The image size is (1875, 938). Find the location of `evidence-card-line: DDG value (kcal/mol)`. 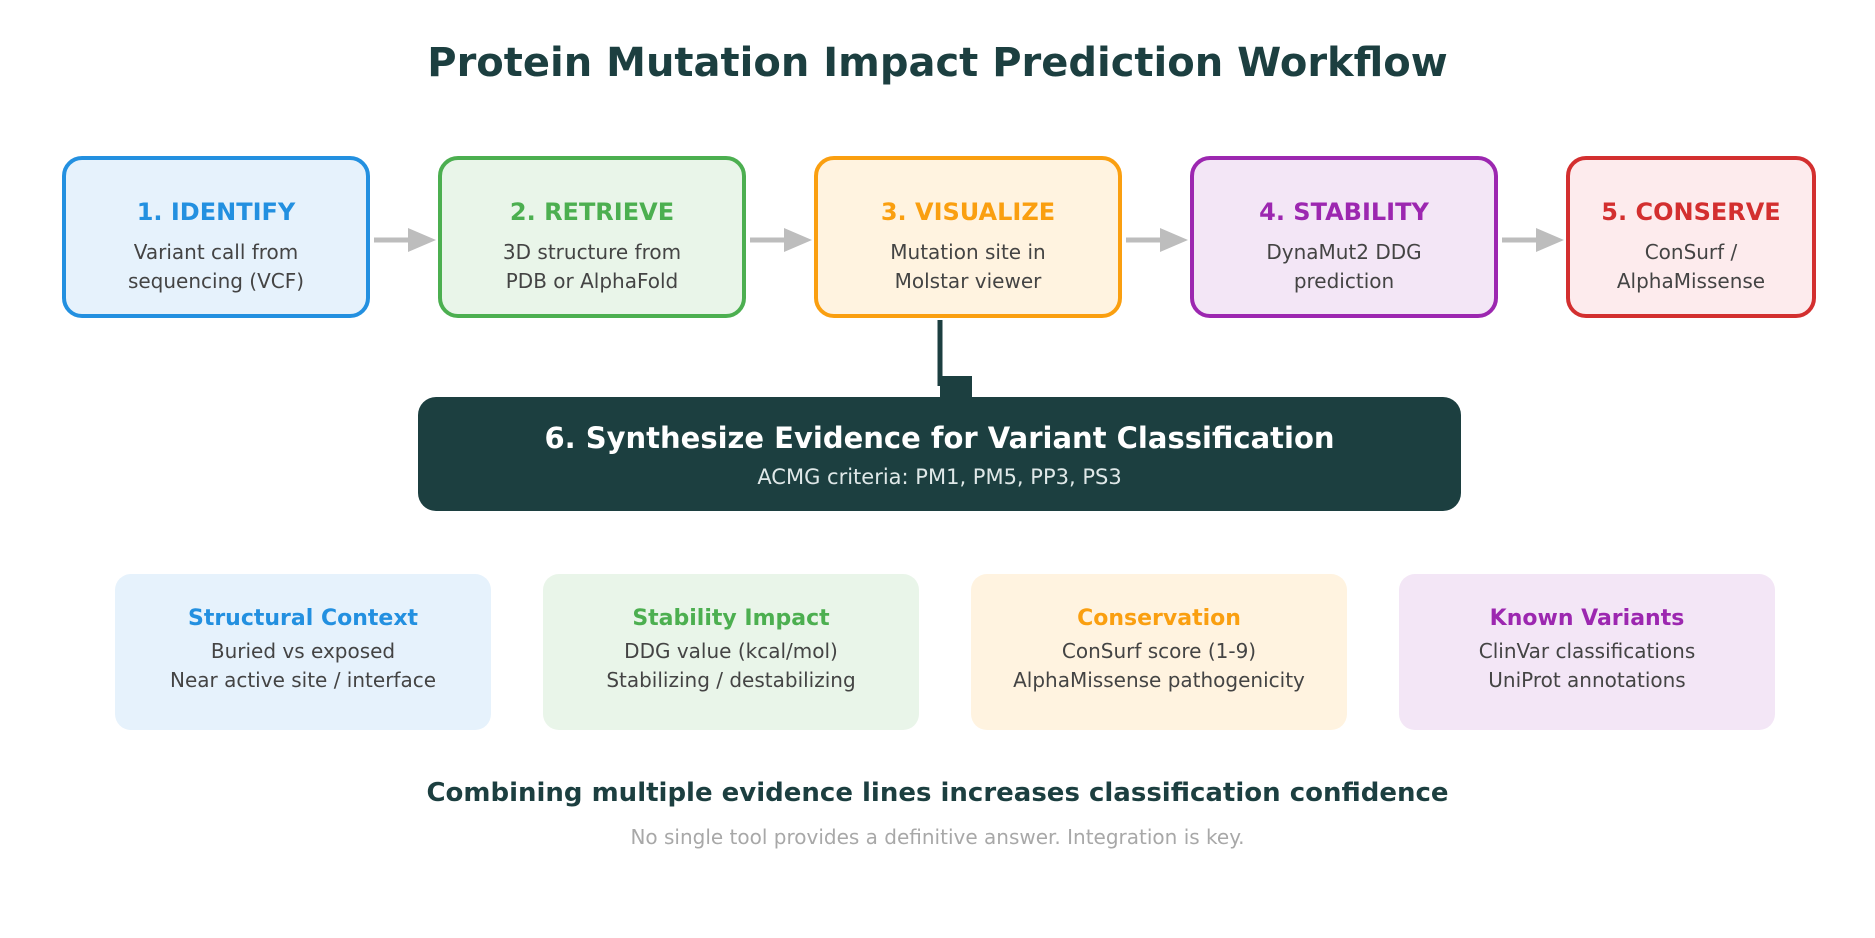

evidence-card-line: DDG value (kcal/mol) is located at coordinates (731, 651).